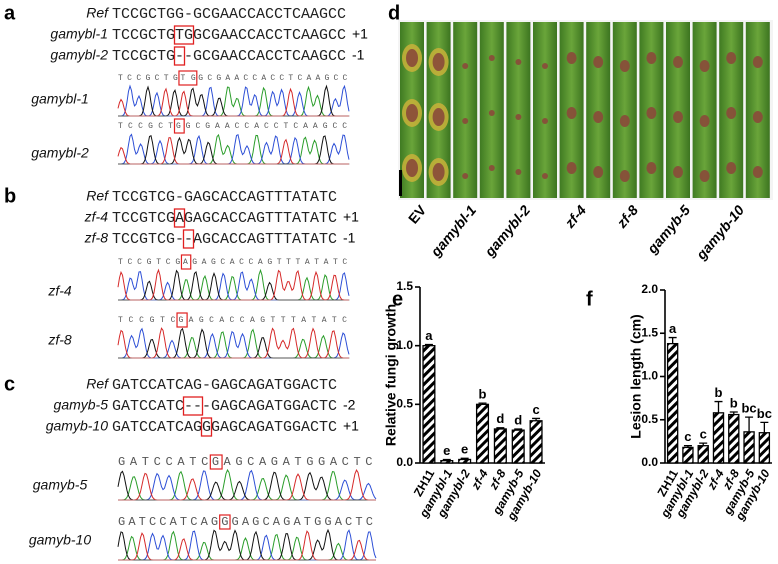 The image size is (778, 564). What do you see at coordinates (719, 392) in the screenshot?
I see `significance-letter: b` at bounding box center [719, 392].